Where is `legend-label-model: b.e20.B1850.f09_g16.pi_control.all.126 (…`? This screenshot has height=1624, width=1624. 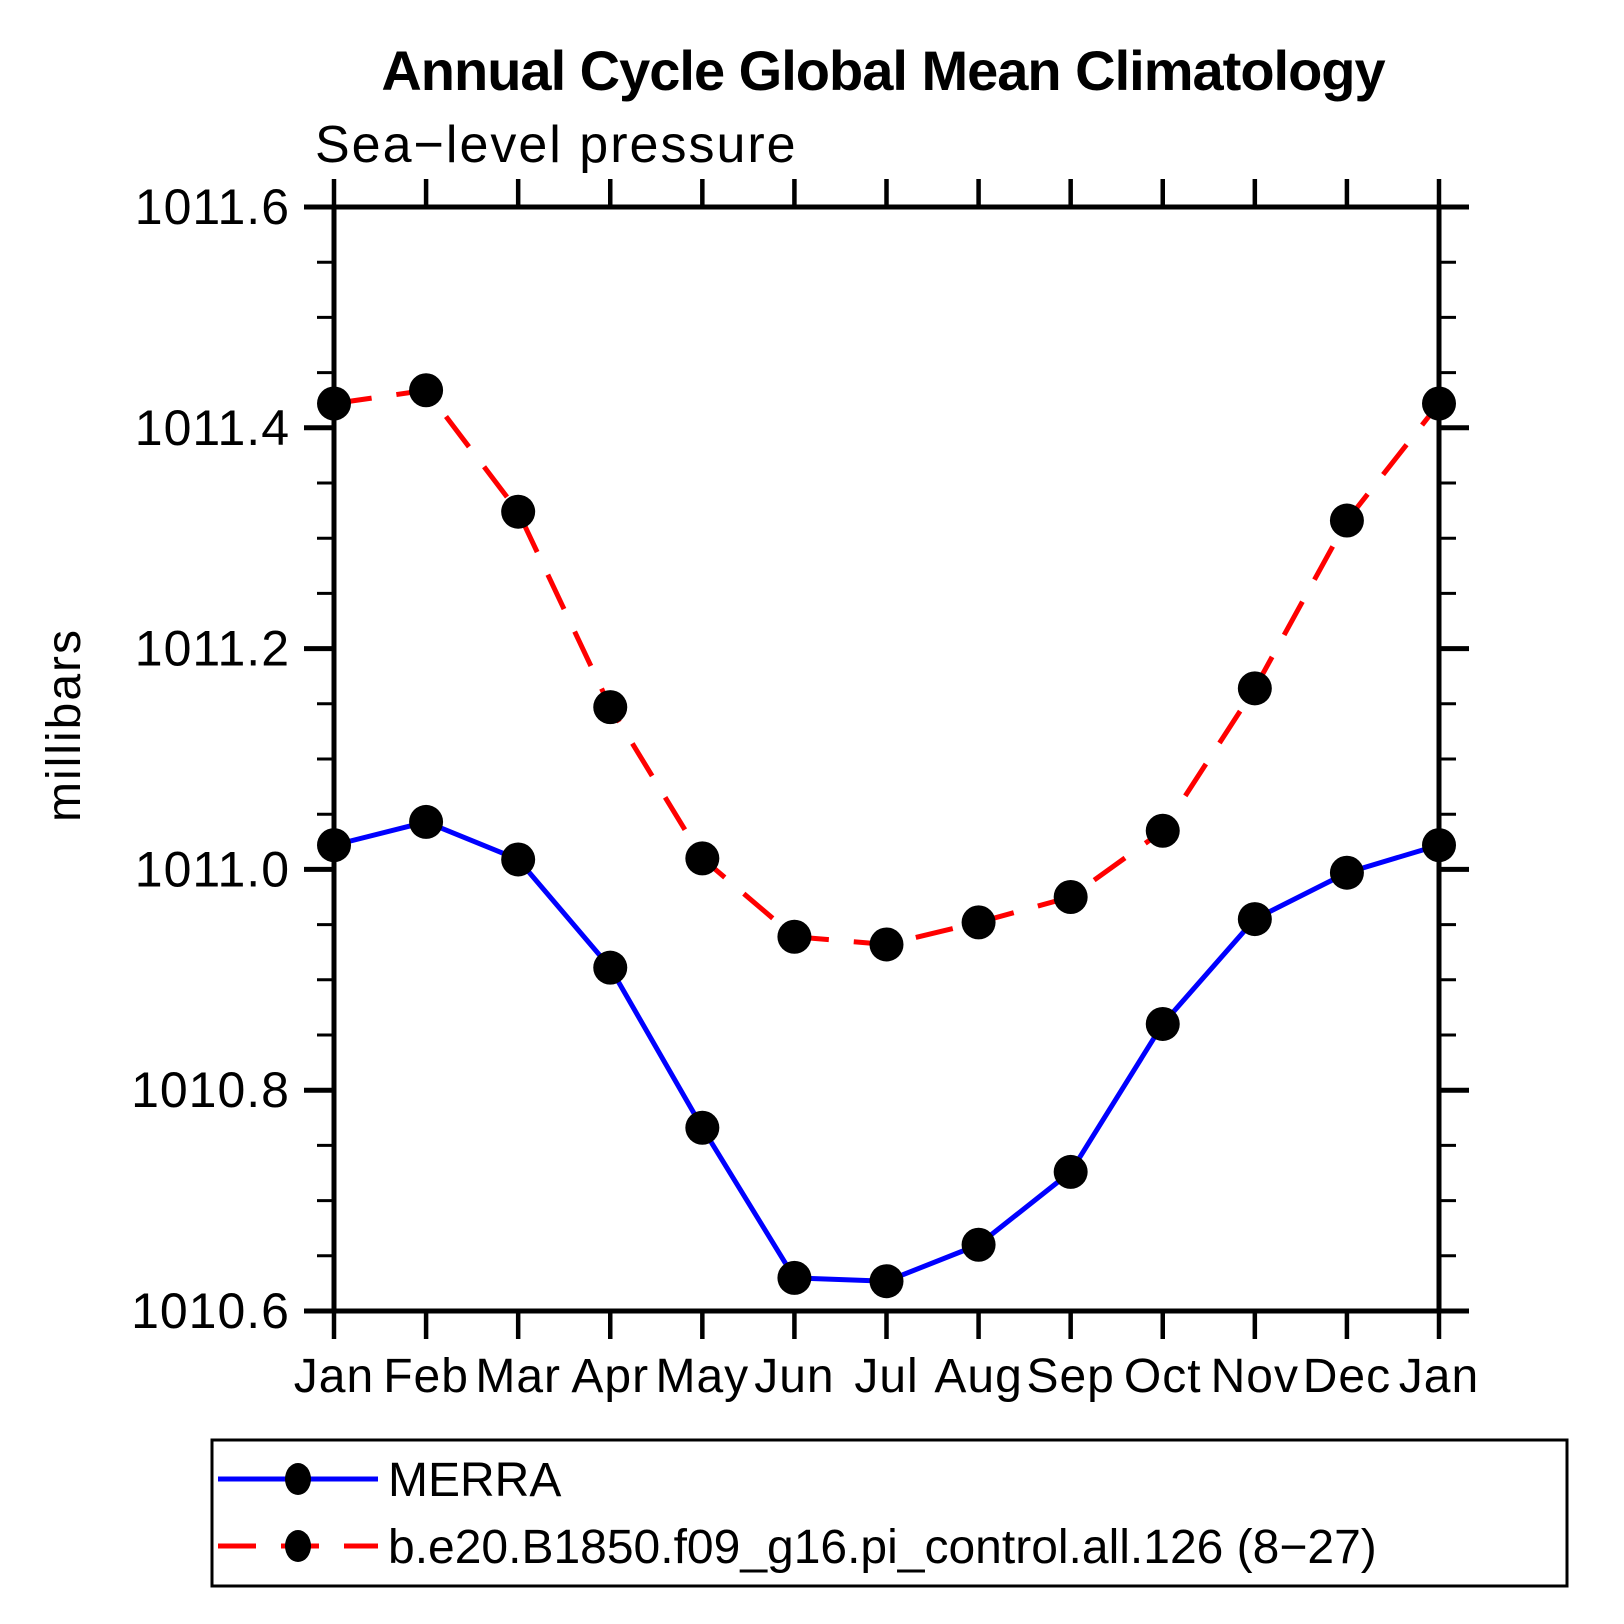
legend-label-model: b.e20.B1850.f09_g16.pi_control.all.126 (… is located at coordinates (882, 1547).